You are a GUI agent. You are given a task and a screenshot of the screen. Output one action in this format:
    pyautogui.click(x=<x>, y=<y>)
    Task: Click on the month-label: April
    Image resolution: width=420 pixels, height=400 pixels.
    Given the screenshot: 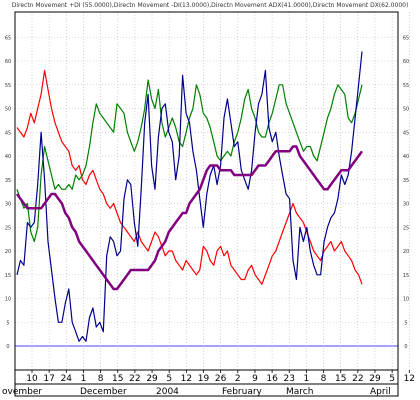 What is the action you would take?
    pyautogui.click(x=380, y=392)
    